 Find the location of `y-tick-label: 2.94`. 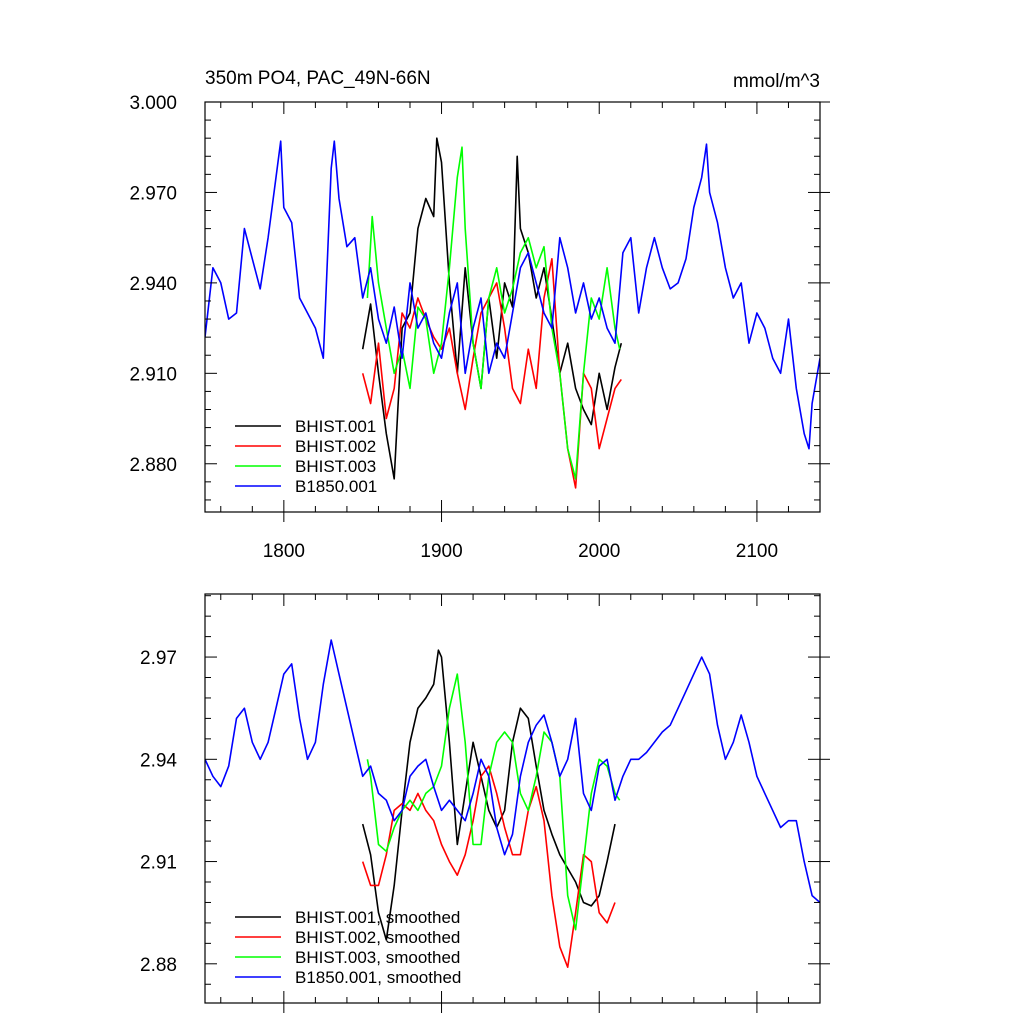

y-tick-label: 2.94 is located at coordinates (158, 760).